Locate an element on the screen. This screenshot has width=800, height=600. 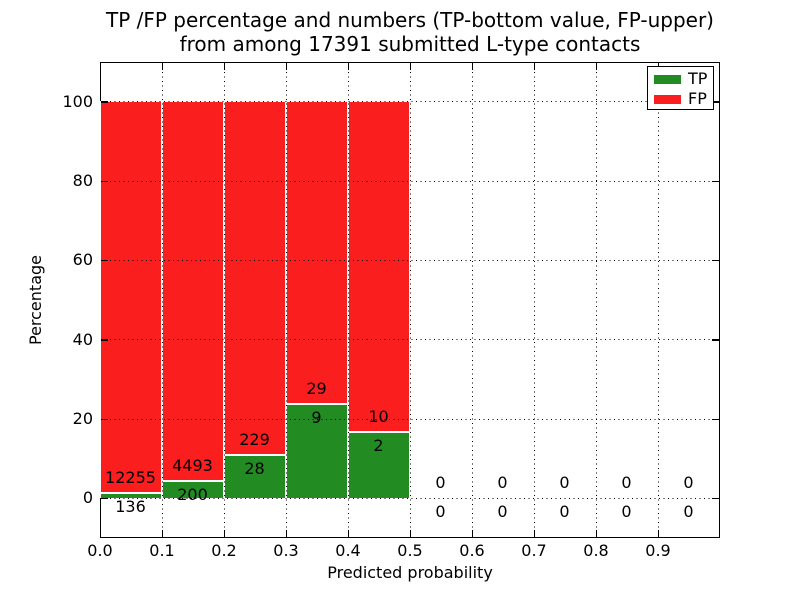
tp-swatch-icon is located at coordinates (667, 79).